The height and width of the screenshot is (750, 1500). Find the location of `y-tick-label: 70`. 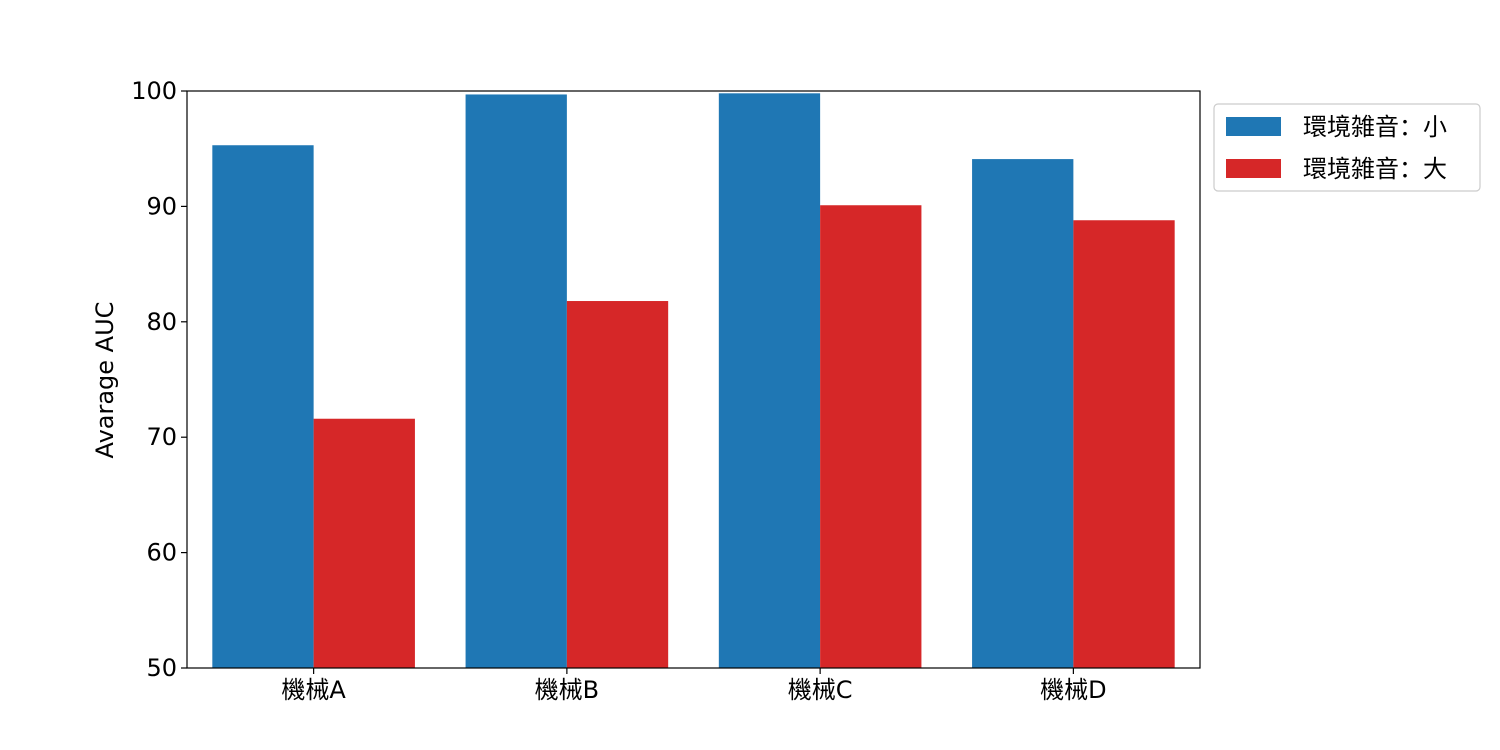

y-tick-label: 70 is located at coordinates (161, 437).